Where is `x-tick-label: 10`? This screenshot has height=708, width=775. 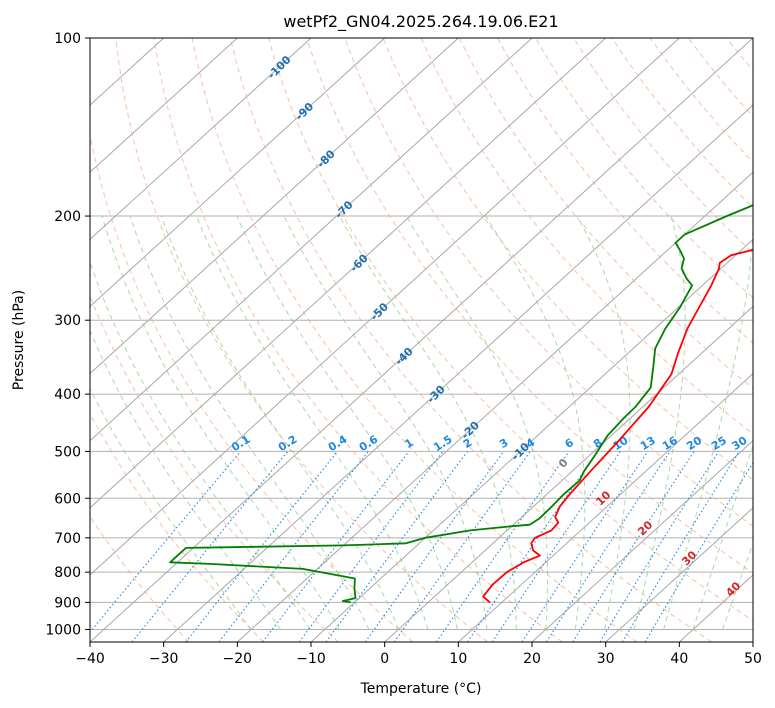 x-tick-label: 10 is located at coordinates (458, 659).